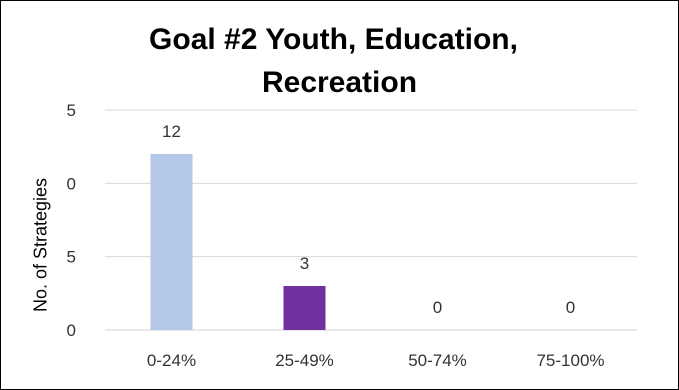 The height and width of the screenshot is (390, 679). Describe the element at coordinates (339, 82) in the screenshot. I see `chart-title-line-2: Recreation` at that location.